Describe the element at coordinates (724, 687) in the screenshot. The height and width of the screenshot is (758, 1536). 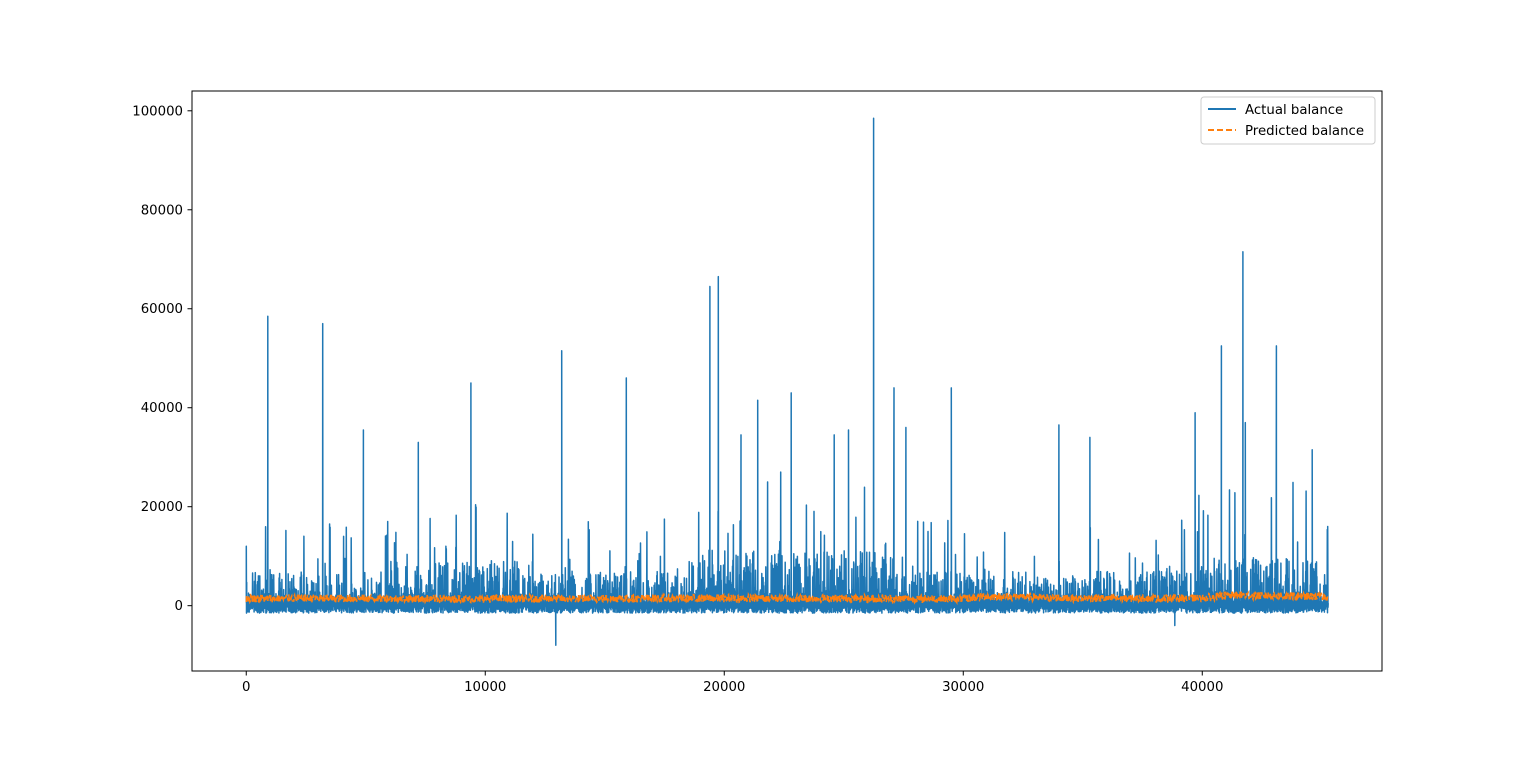
I see `x-tick-label: 20000` at that location.